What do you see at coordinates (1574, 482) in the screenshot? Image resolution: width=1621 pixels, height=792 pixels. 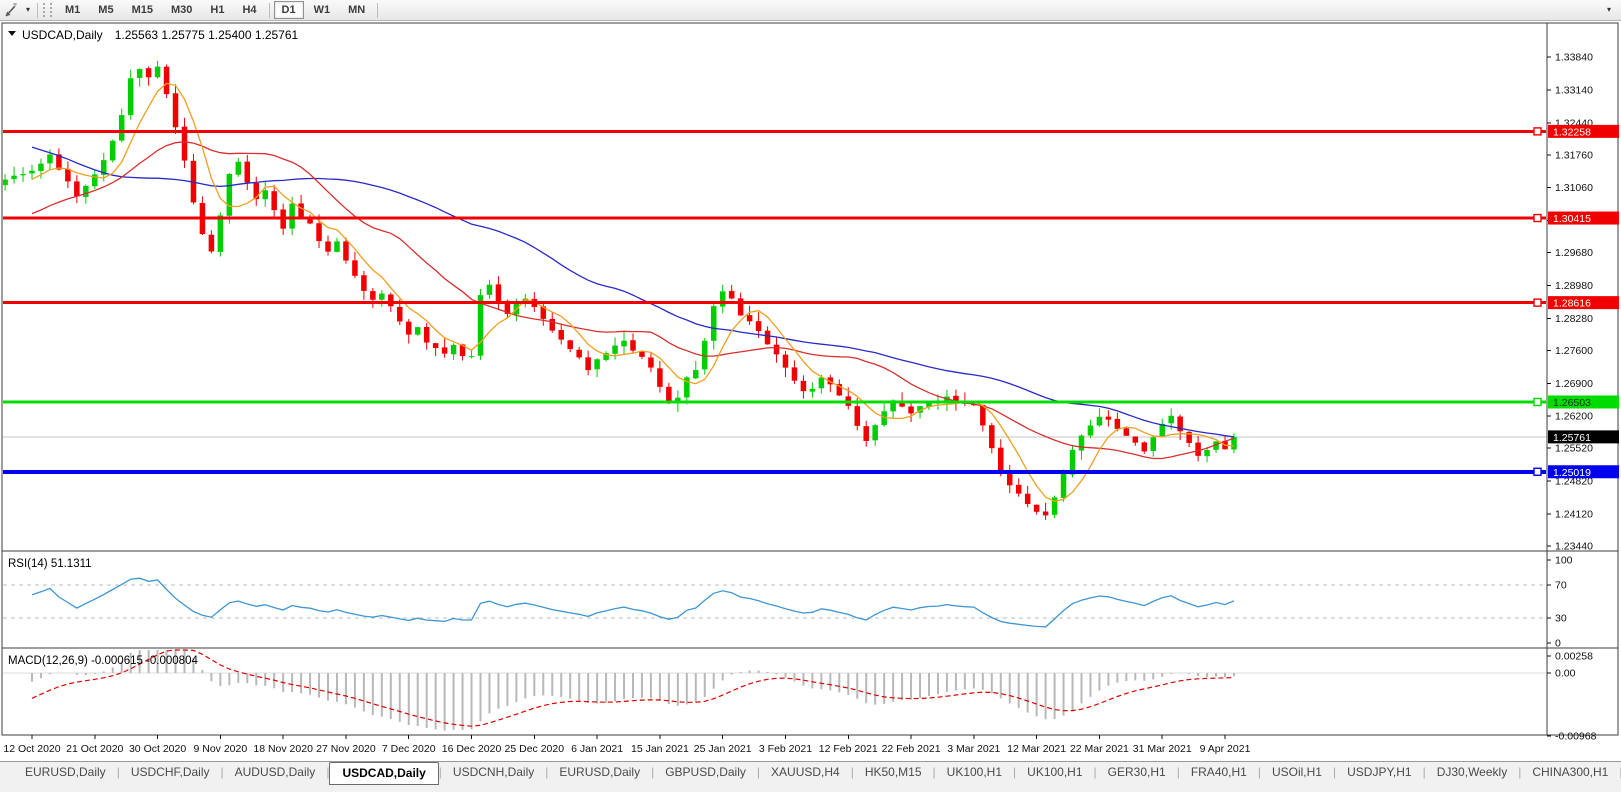 I see `price-tick-label: 1.24820` at bounding box center [1574, 482].